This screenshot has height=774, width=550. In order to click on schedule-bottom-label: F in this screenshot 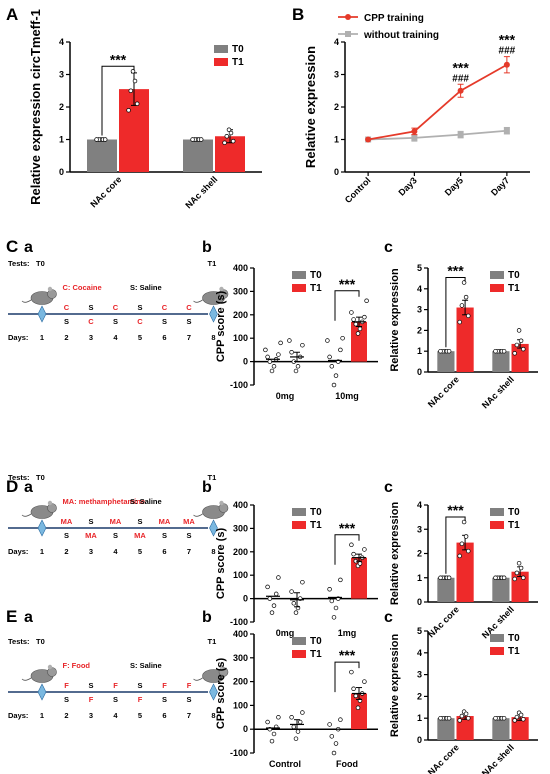, I will do `click(140, 699)`.